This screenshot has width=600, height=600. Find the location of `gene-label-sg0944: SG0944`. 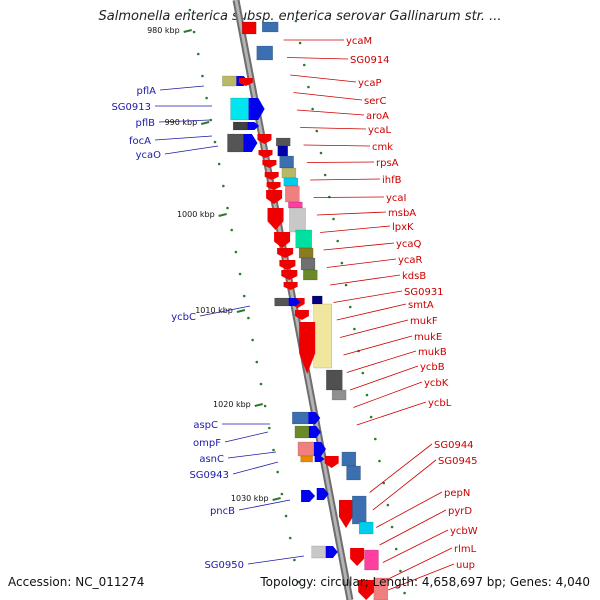

gene-label-sg0944: SG0944 is located at coordinates (454, 445).